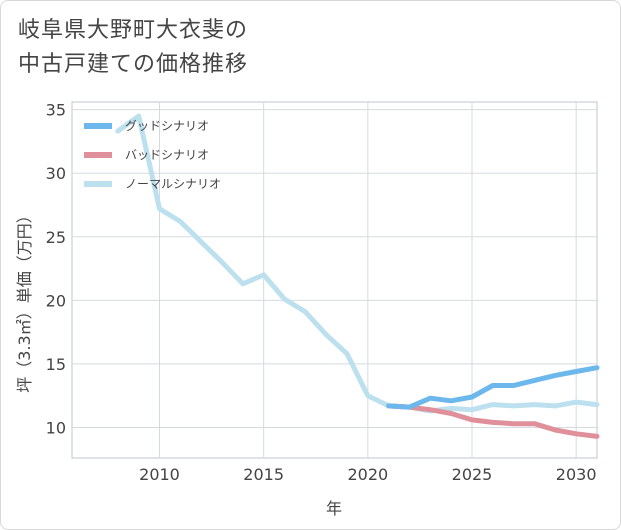 The image size is (621, 530). I want to click on chart-title: 岐阜県大野町大衣斐の 中古戸建ての価格推移, so click(133, 48).